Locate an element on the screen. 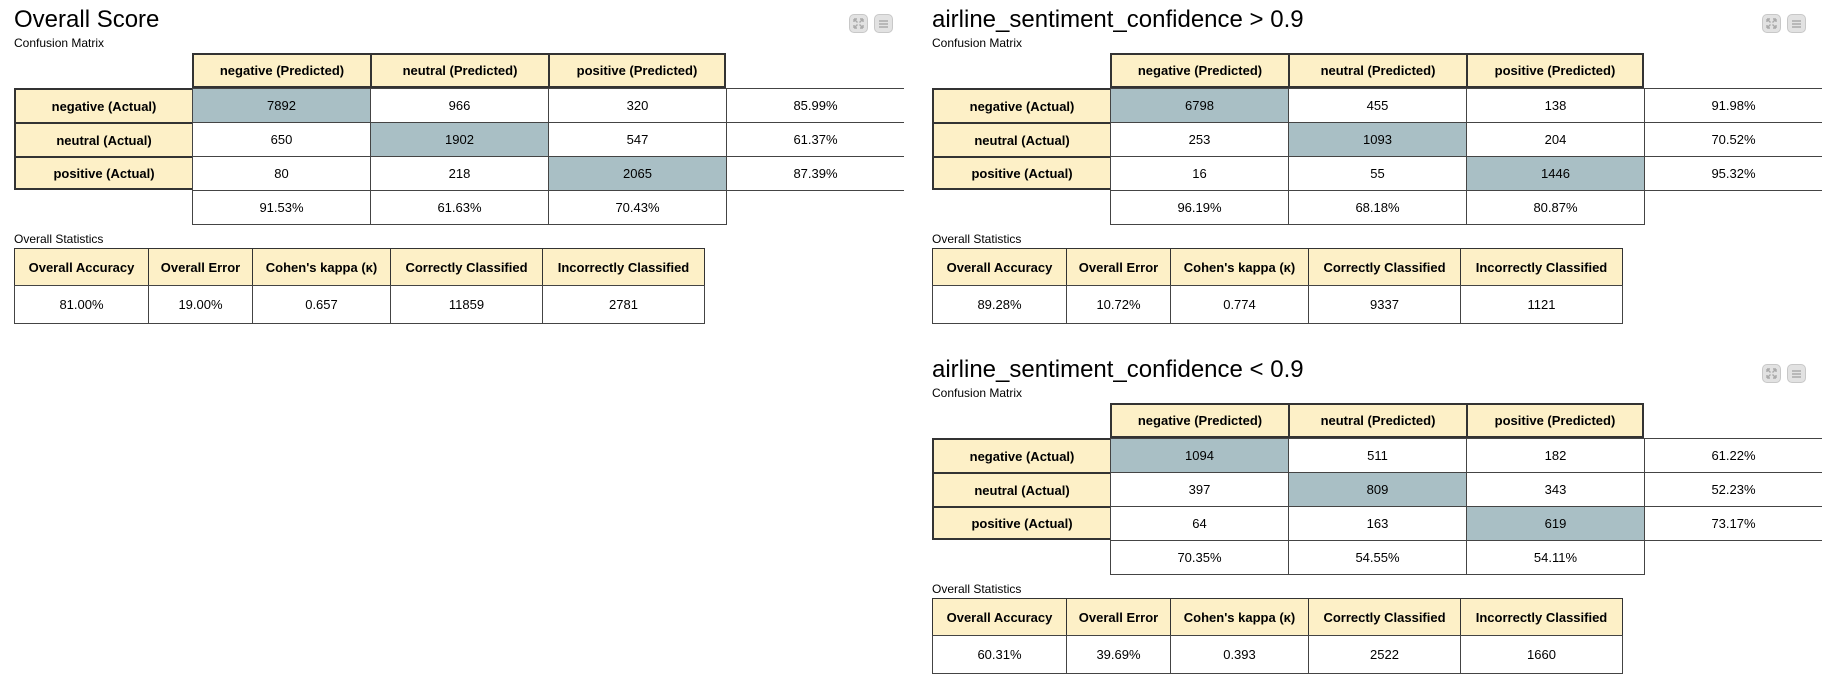 The height and width of the screenshot is (690, 1835). row-accuracy: 61.37% is located at coordinates (815, 139).